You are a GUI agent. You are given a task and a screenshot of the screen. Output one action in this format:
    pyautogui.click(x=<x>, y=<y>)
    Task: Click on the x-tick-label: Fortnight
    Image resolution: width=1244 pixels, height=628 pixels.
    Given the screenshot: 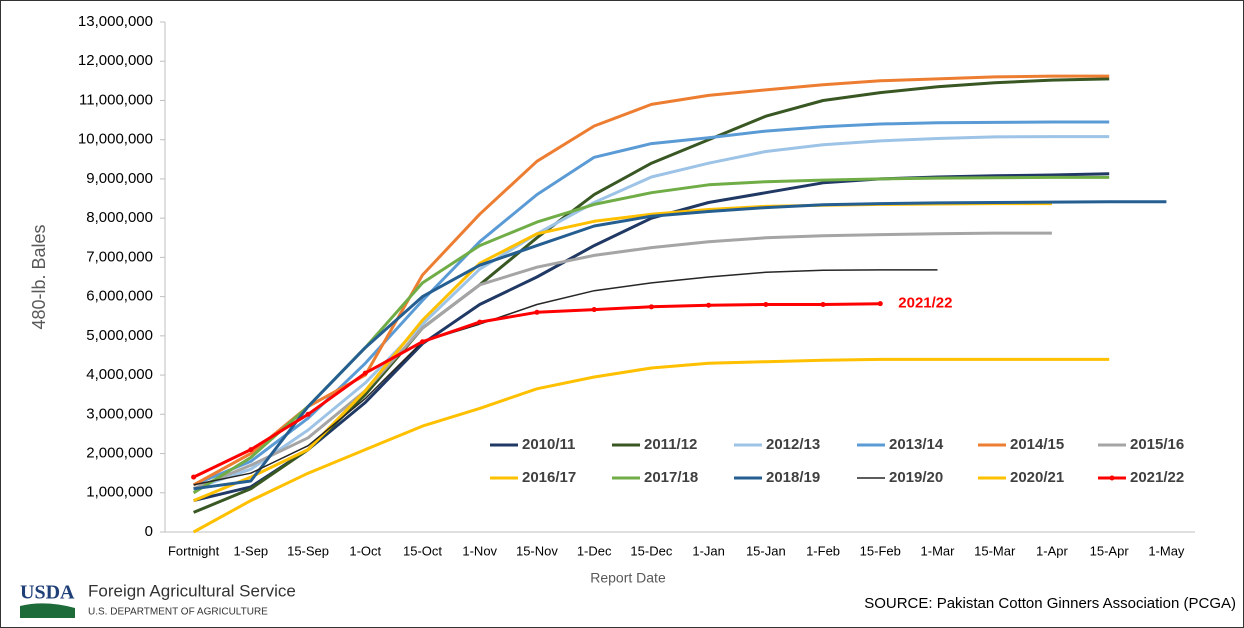 What is the action you would take?
    pyautogui.click(x=194, y=550)
    